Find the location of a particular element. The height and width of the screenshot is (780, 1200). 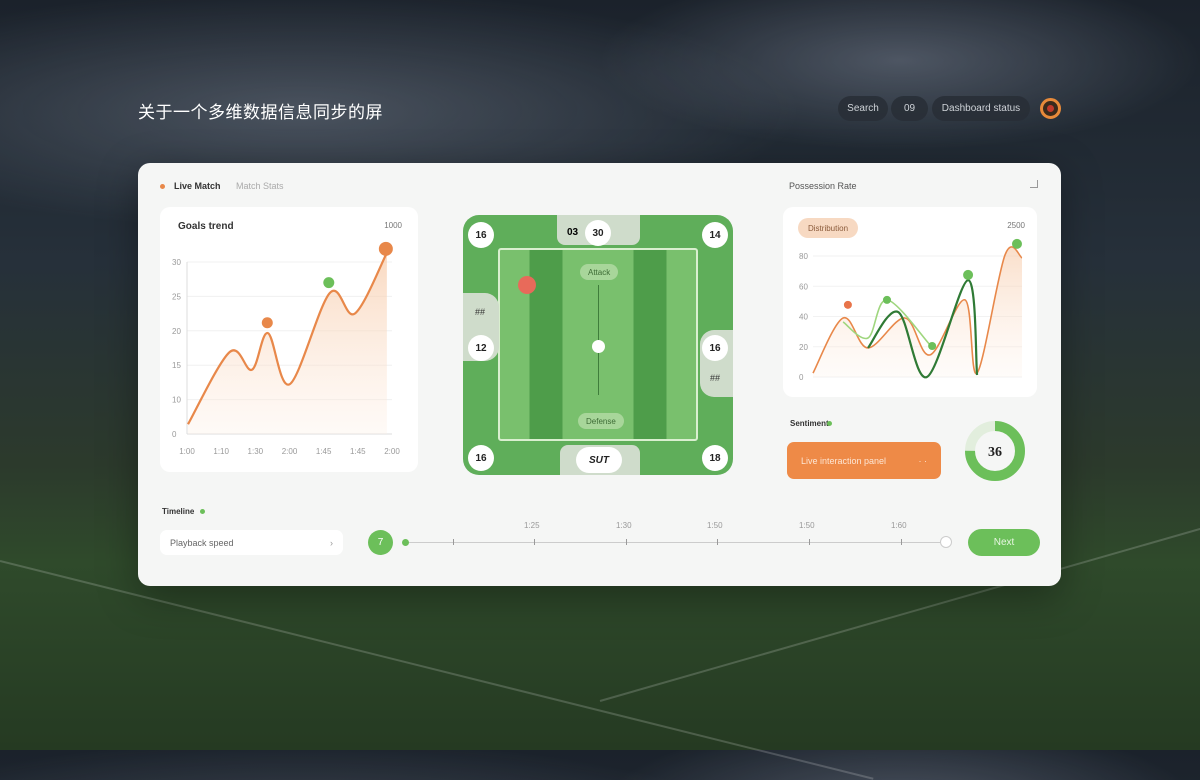

corner-badge: 14 is located at coordinates (715, 235).